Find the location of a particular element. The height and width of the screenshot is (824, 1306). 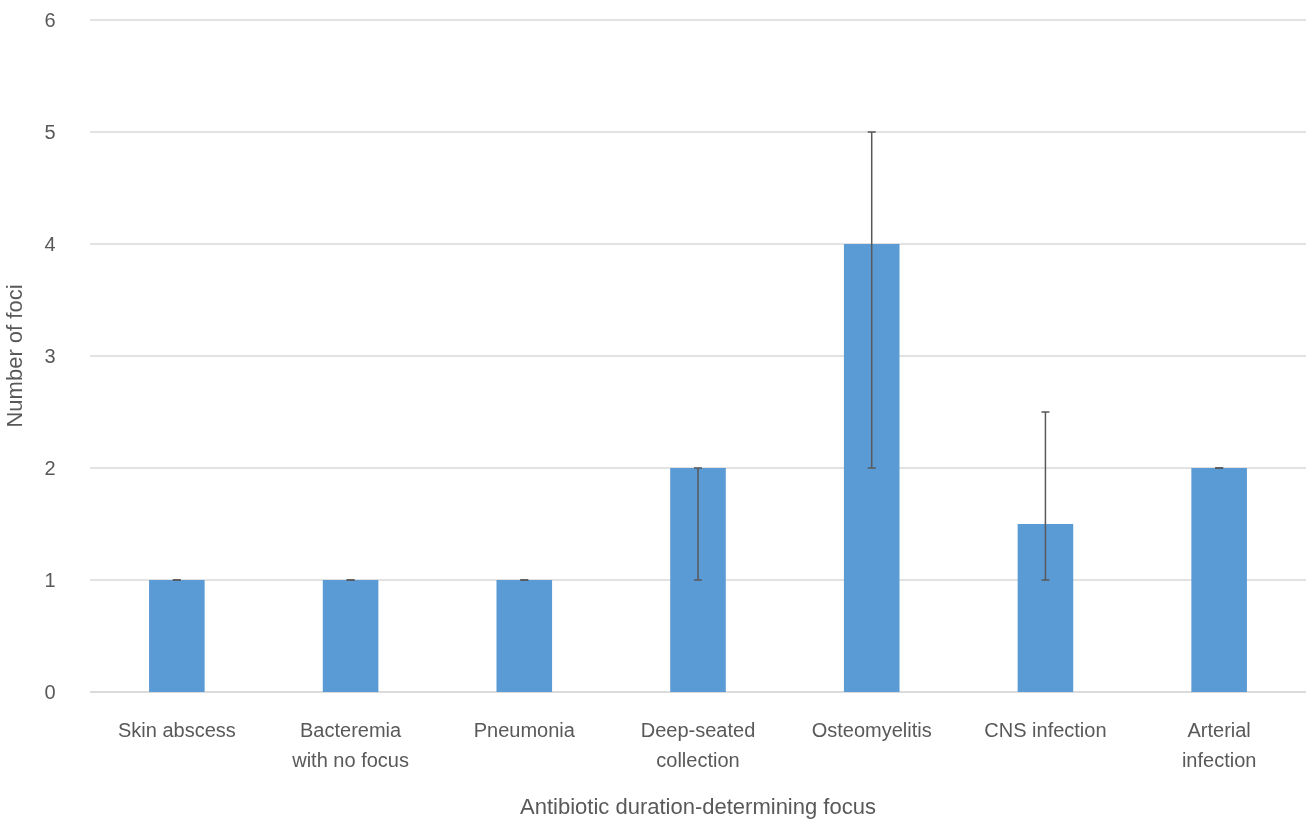

x-tick-label: Osteomyelitis is located at coordinates (871, 730).